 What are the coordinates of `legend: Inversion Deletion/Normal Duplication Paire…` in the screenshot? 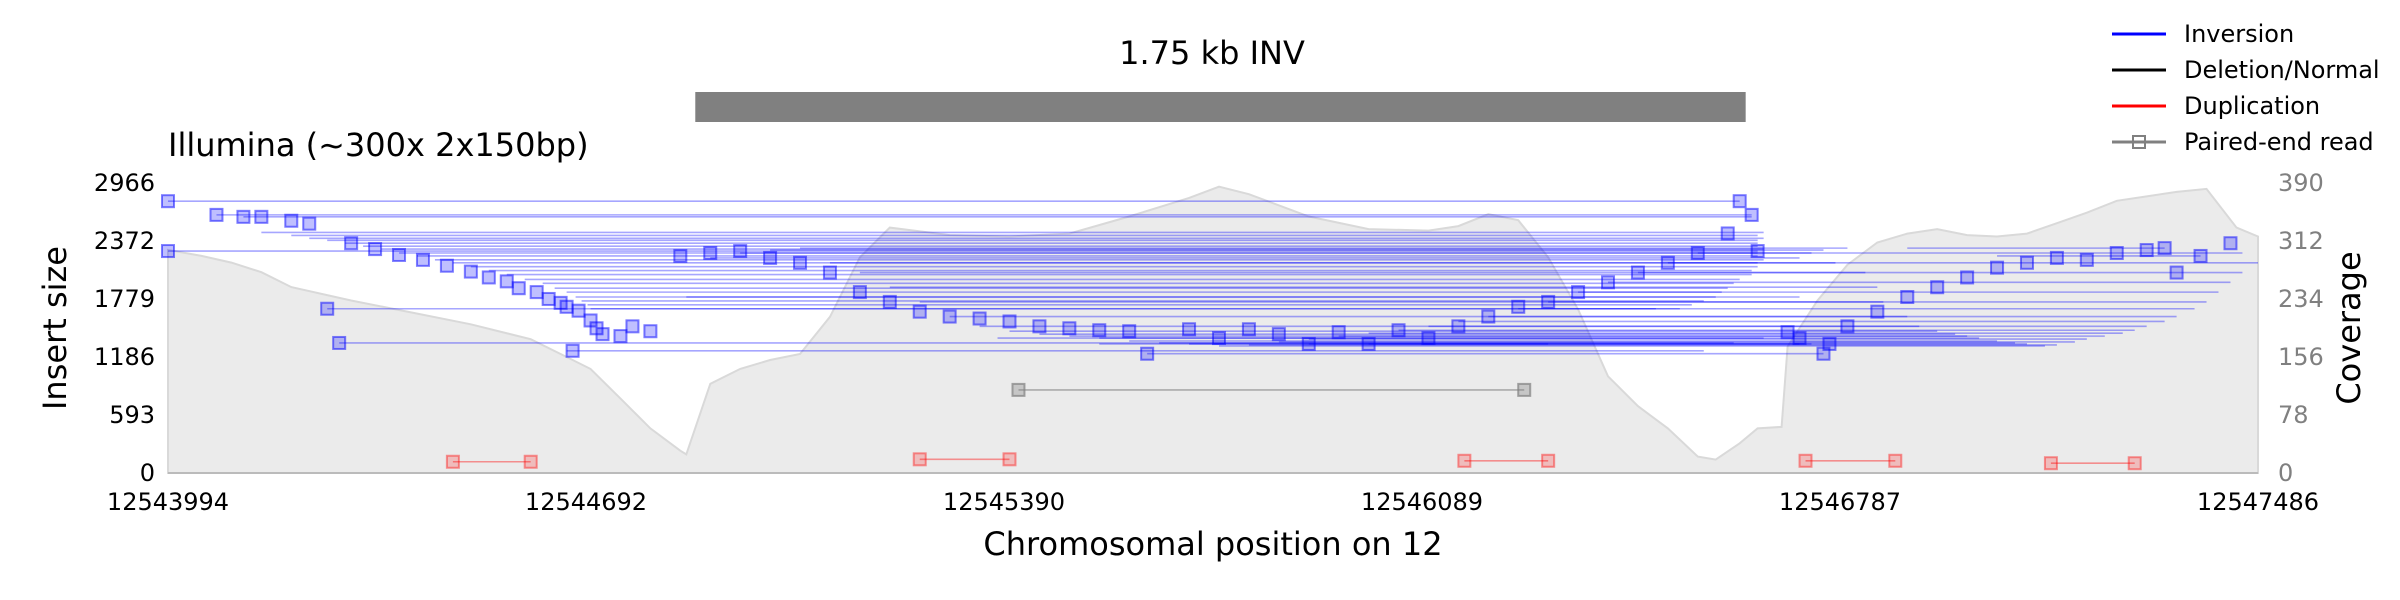 It's located at (2246, 88).